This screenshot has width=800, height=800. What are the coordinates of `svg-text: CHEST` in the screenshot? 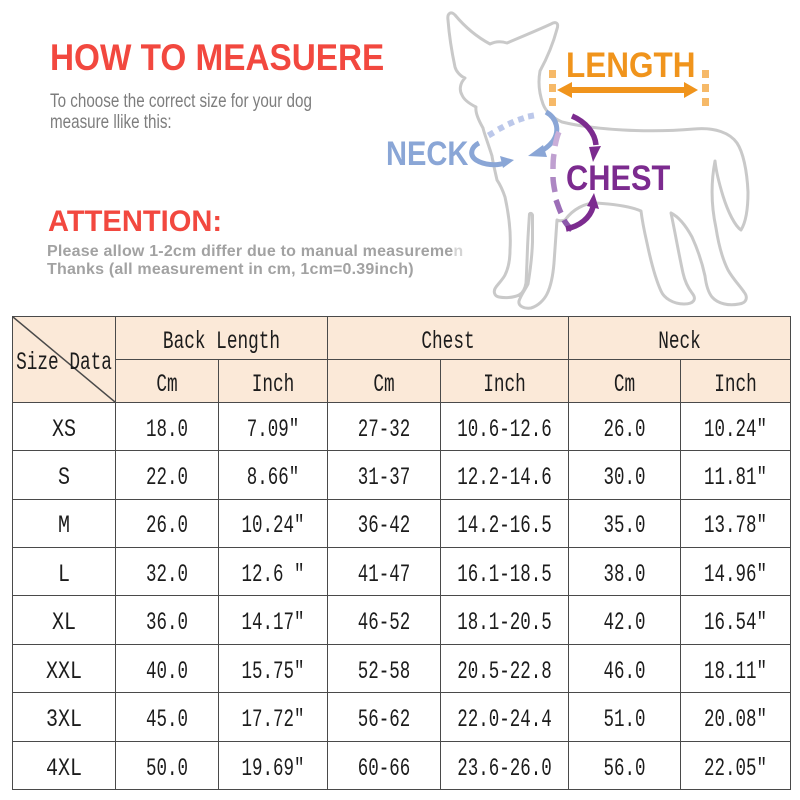 It's located at (618, 177).